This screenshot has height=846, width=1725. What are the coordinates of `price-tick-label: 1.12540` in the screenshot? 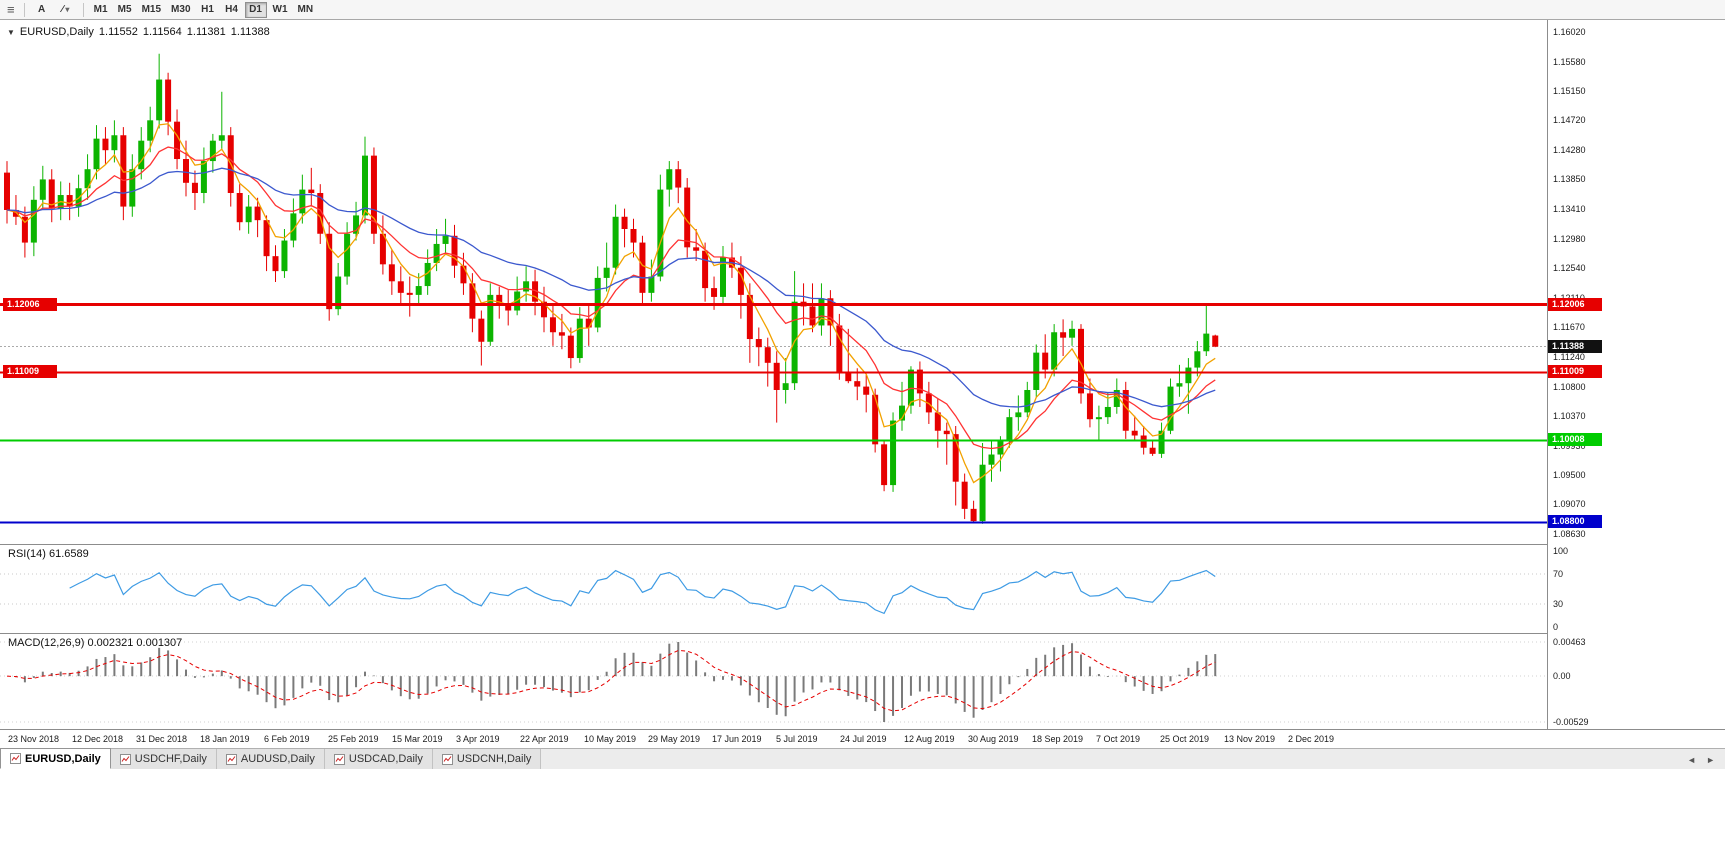 It's located at (1569, 268).